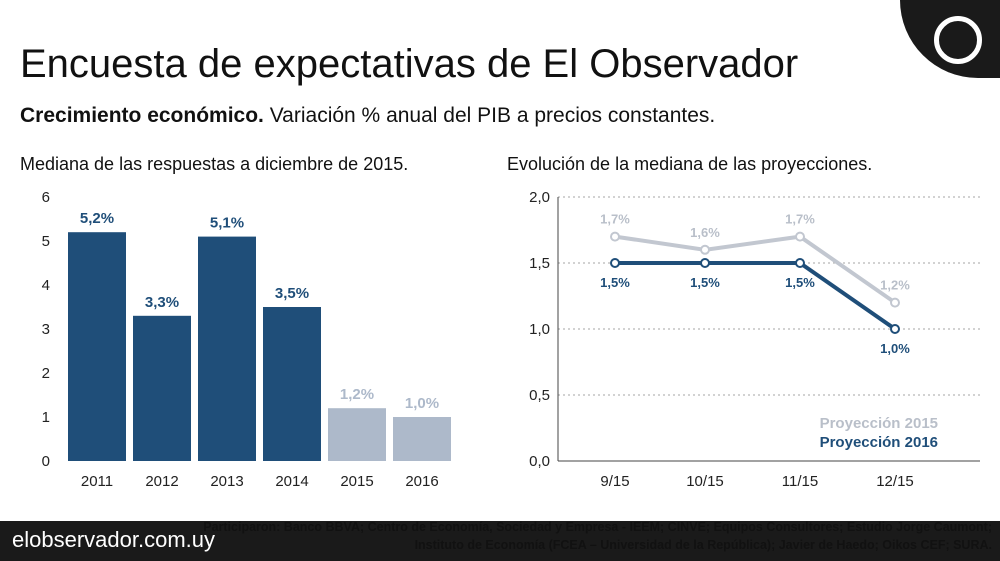  Describe the element at coordinates (46, 197) in the screenshot. I see `y-tick-label: 6` at that location.